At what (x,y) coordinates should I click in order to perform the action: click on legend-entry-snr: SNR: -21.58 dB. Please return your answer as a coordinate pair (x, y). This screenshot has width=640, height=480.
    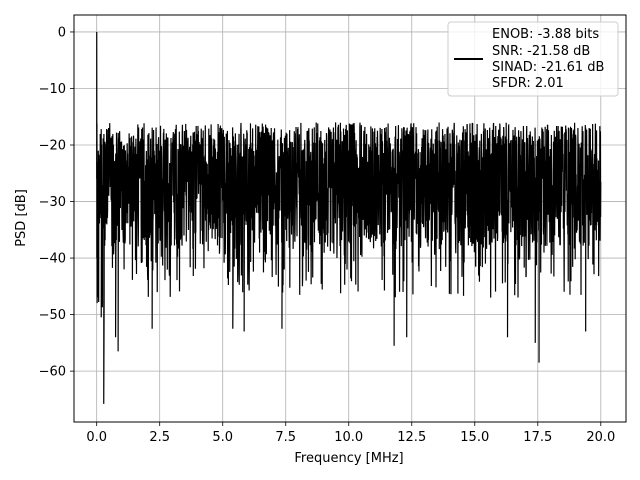
    Looking at the image, I should click on (541, 51).